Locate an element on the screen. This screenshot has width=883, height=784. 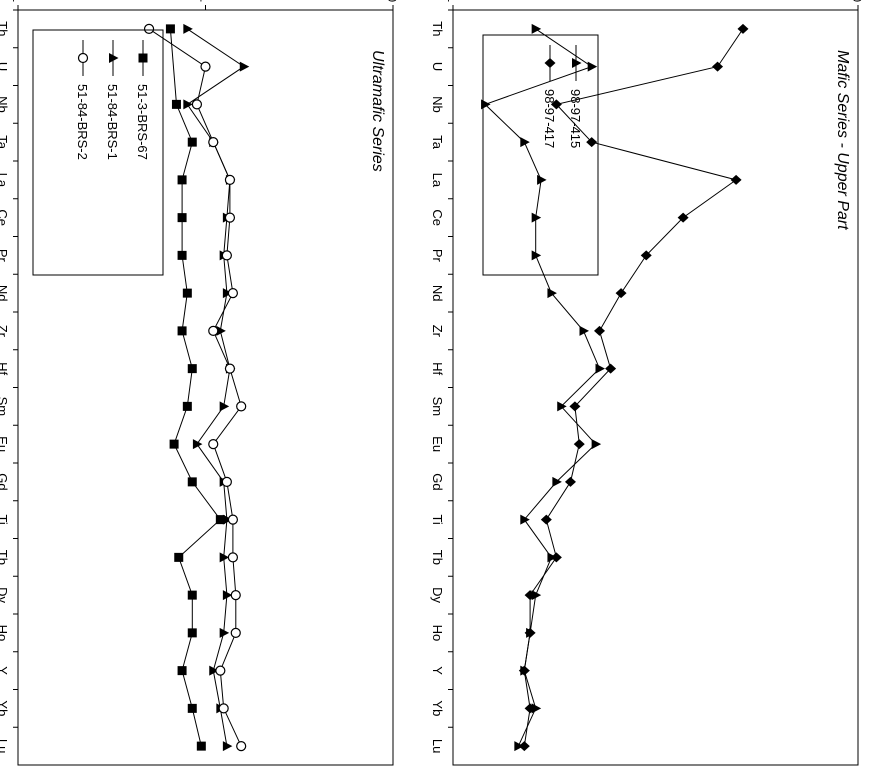
chart-title: Ultramafic Series is located at coordinates (377, 111).